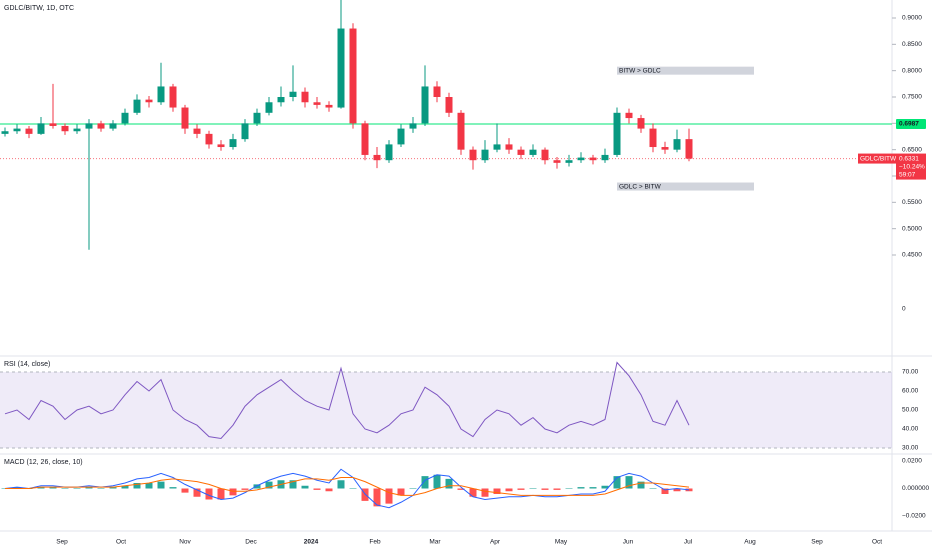  I want to click on rsi-tick-label: 40.00, so click(910, 429).